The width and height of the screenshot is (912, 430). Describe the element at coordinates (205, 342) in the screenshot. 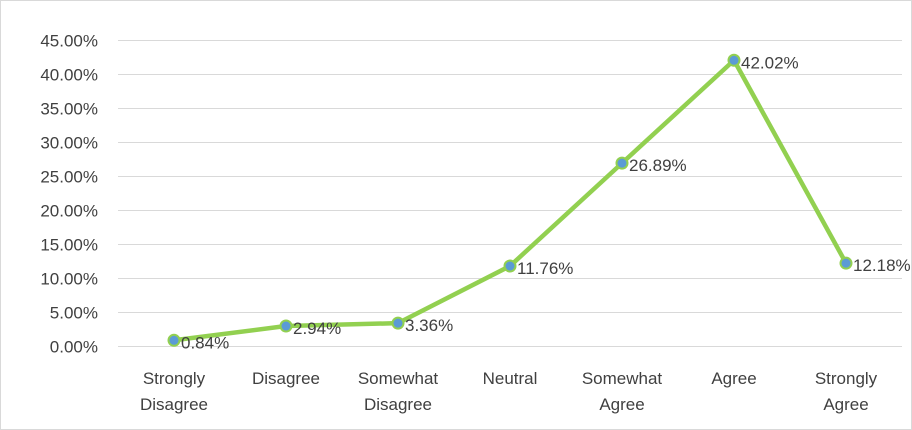

I see `data-label: 0.84%` at that location.